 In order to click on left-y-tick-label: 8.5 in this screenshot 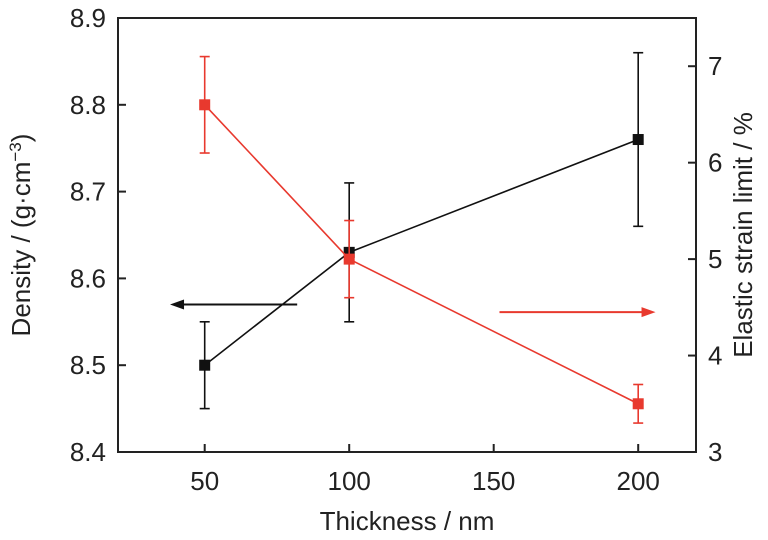, I will do `click(88, 365)`.